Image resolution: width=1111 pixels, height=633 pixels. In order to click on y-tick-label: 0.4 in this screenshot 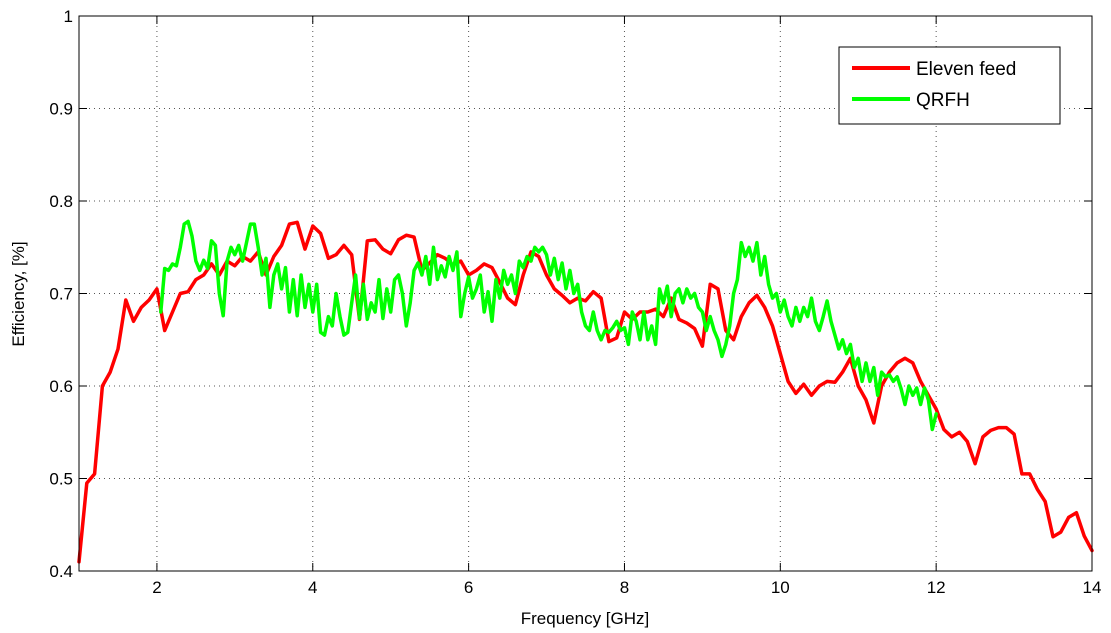, I will do `click(61, 571)`.